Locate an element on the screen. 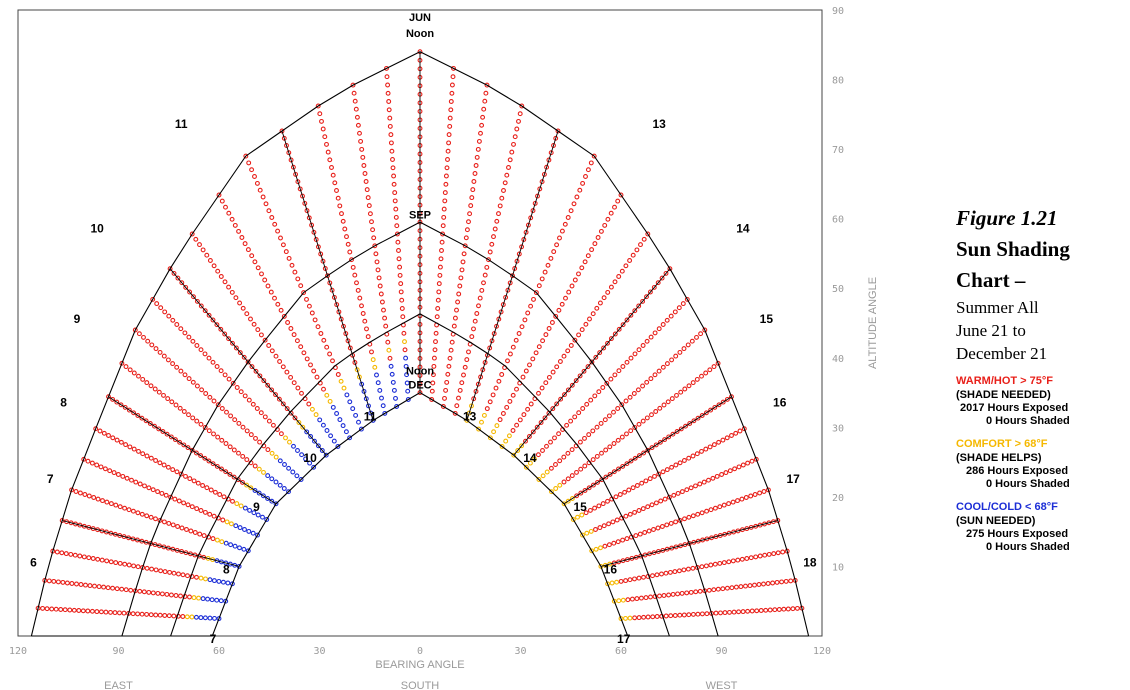 Image resolution: width=1130 pixels, height=690 pixels. x-tick-label: 0 is located at coordinates (420, 651).